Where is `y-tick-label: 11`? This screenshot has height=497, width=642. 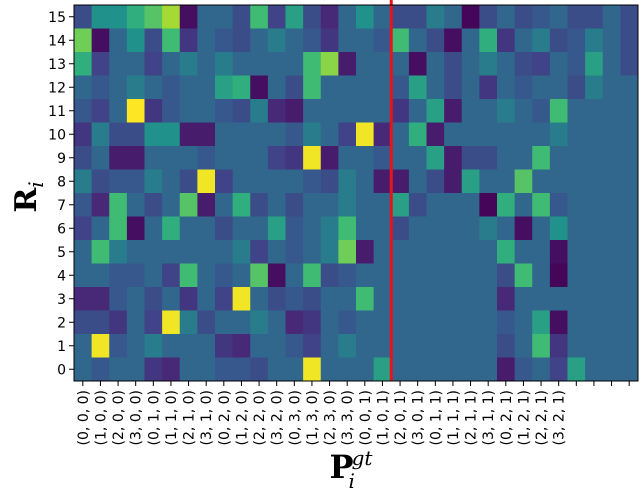 y-tick-label: 11 is located at coordinates (57, 112).